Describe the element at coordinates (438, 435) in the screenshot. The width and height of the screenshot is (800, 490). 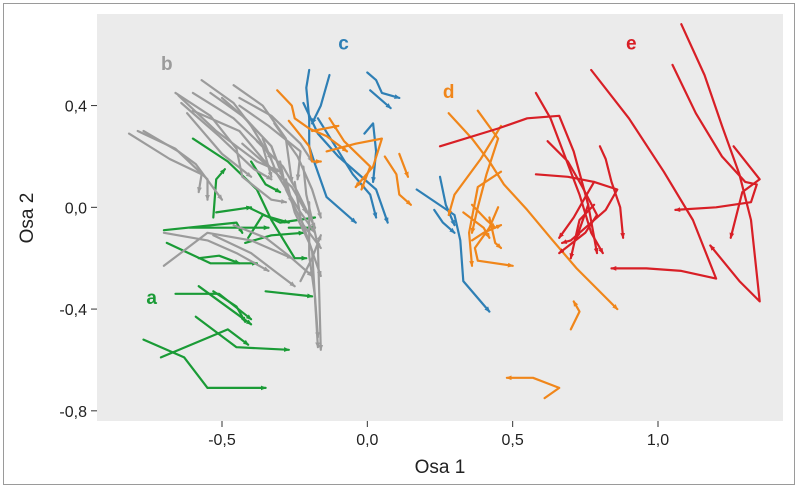
I see `x-axis: -0,5 0,0 0,5 1,0` at that location.